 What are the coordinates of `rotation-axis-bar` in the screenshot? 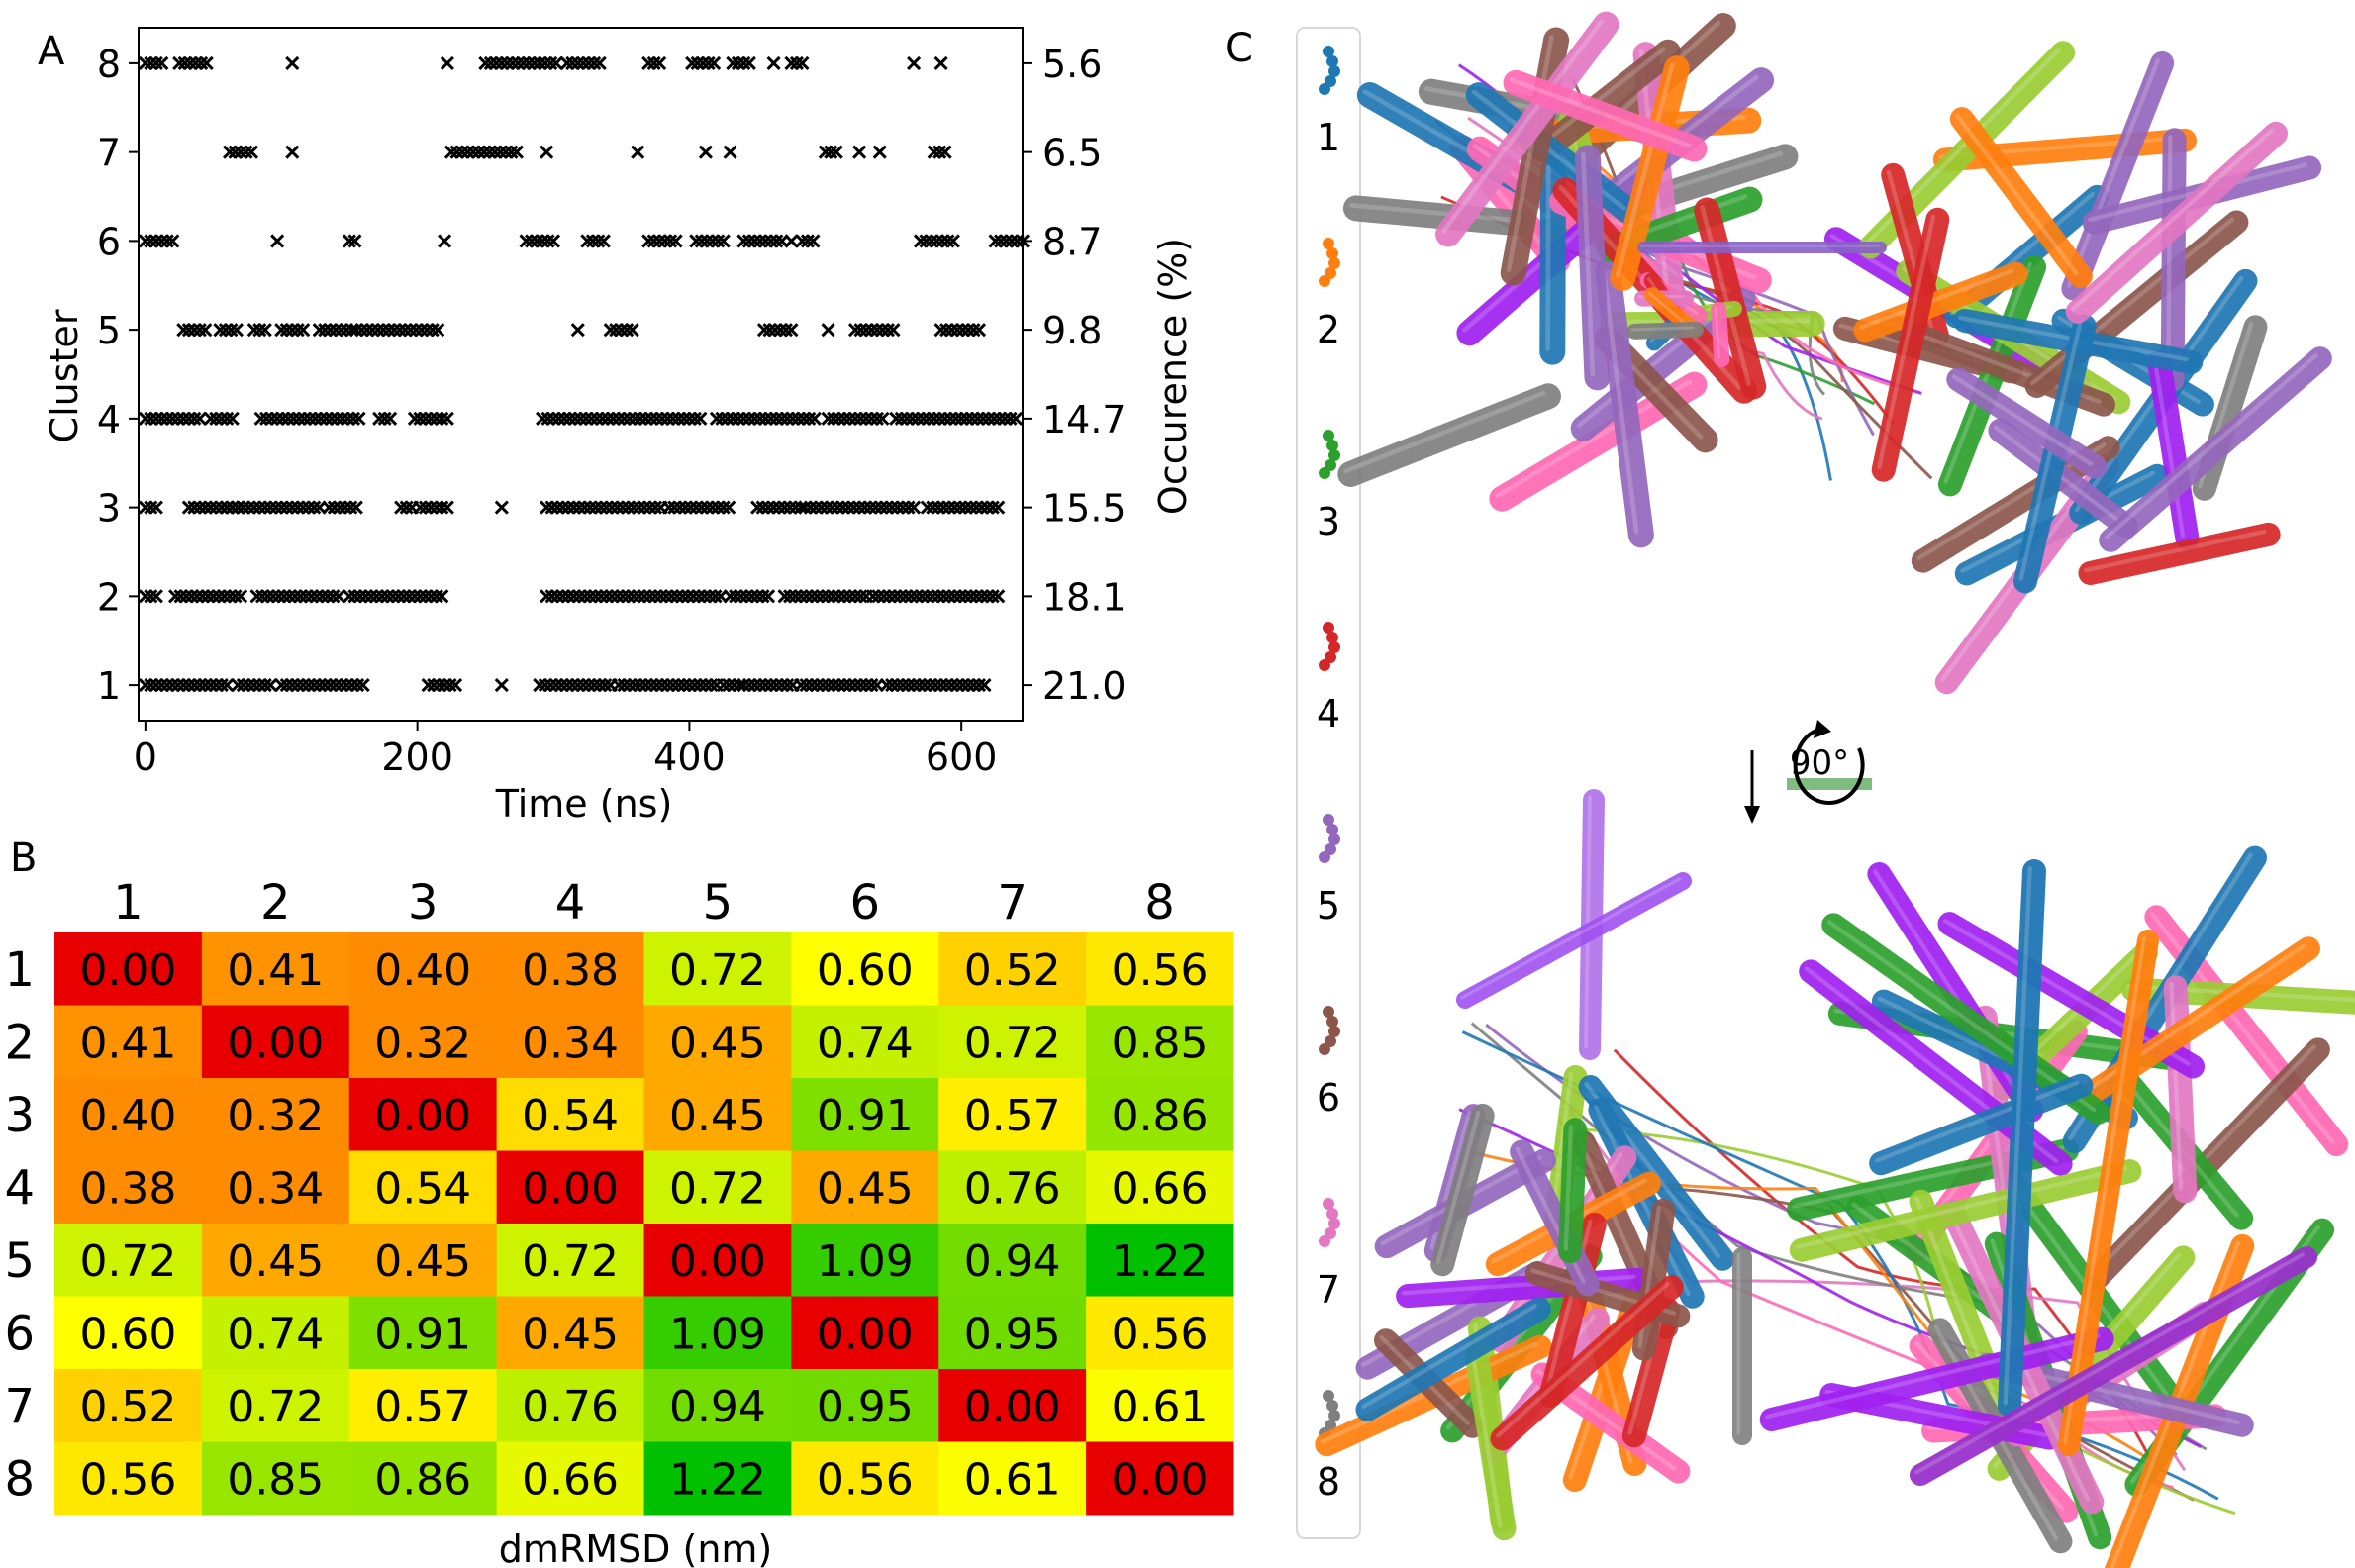 It's located at (1829, 784).